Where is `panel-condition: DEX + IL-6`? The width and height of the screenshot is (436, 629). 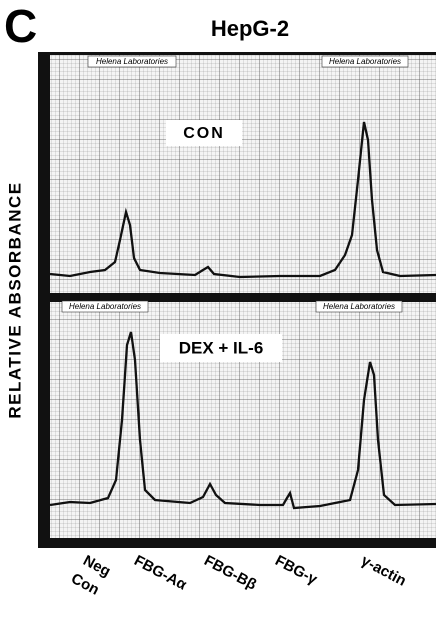 panel-condition: DEX + IL-6 is located at coordinates (221, 347).